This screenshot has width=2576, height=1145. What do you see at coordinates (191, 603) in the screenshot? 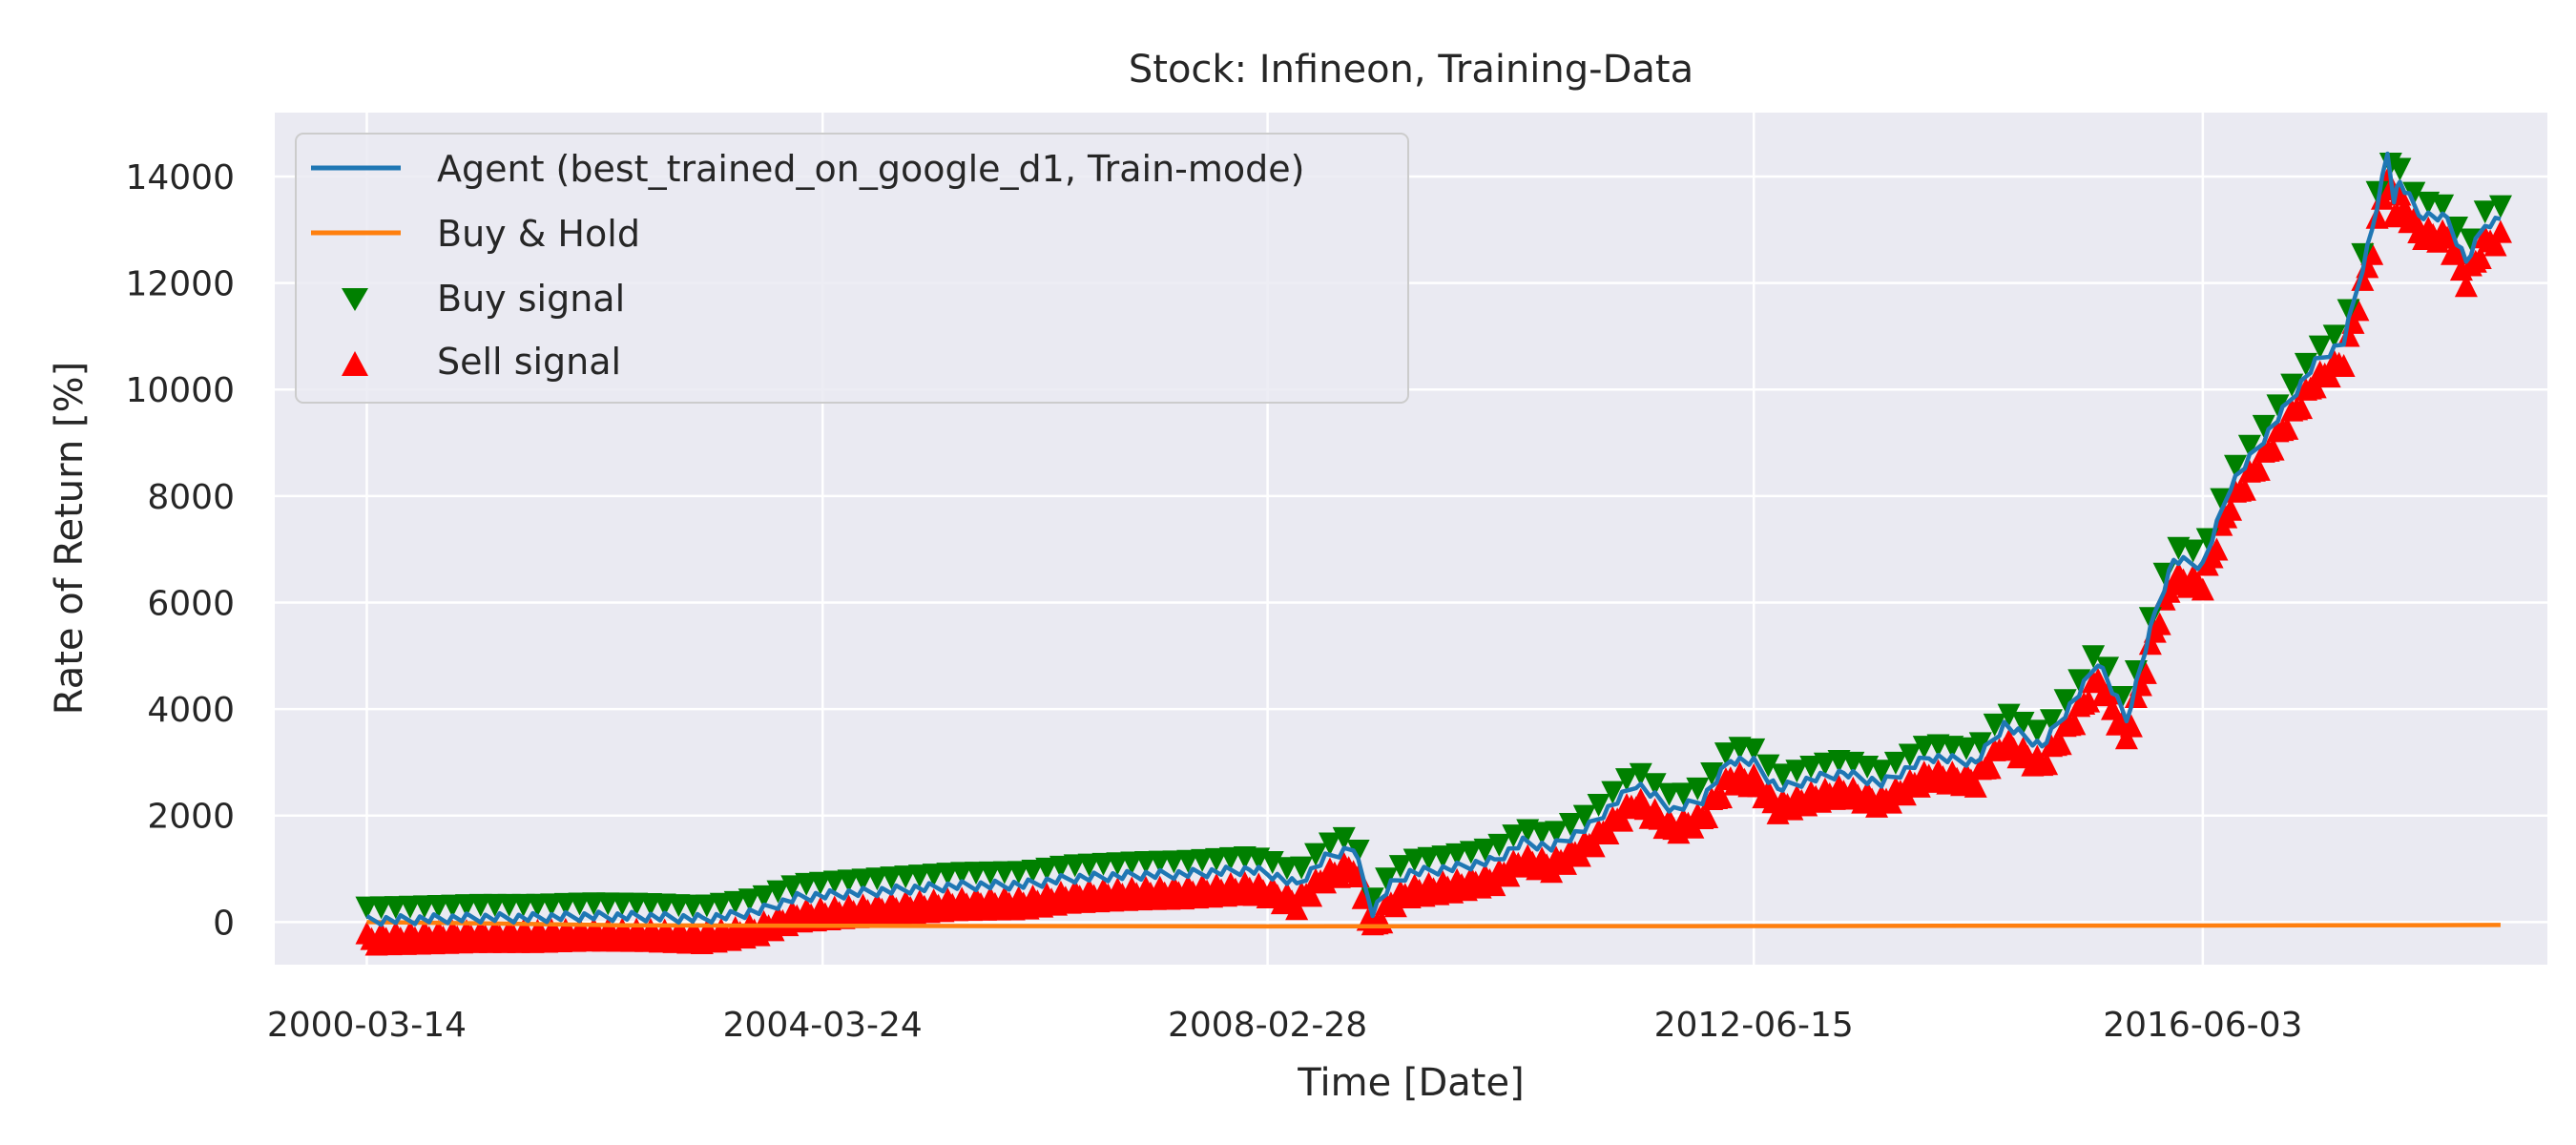
I see `y-tick-label: 6000` at bounding box center [191, 603].